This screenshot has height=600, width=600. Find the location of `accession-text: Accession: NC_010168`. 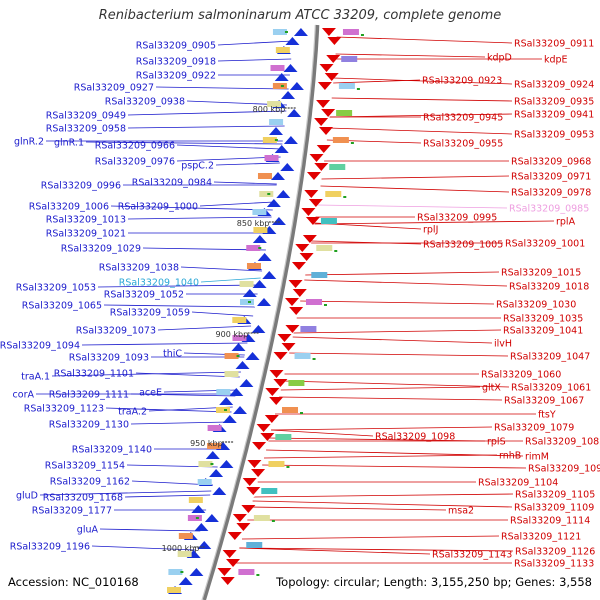

accession-text: Accession: NC_010168 is located at coordinates (73, 582).